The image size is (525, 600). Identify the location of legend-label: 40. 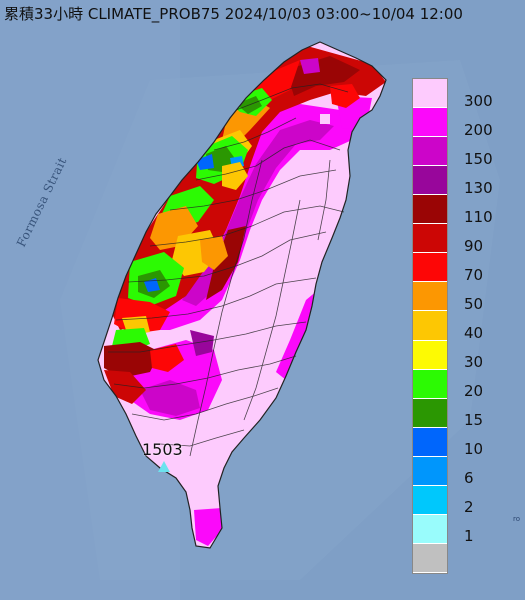
(474, 333).